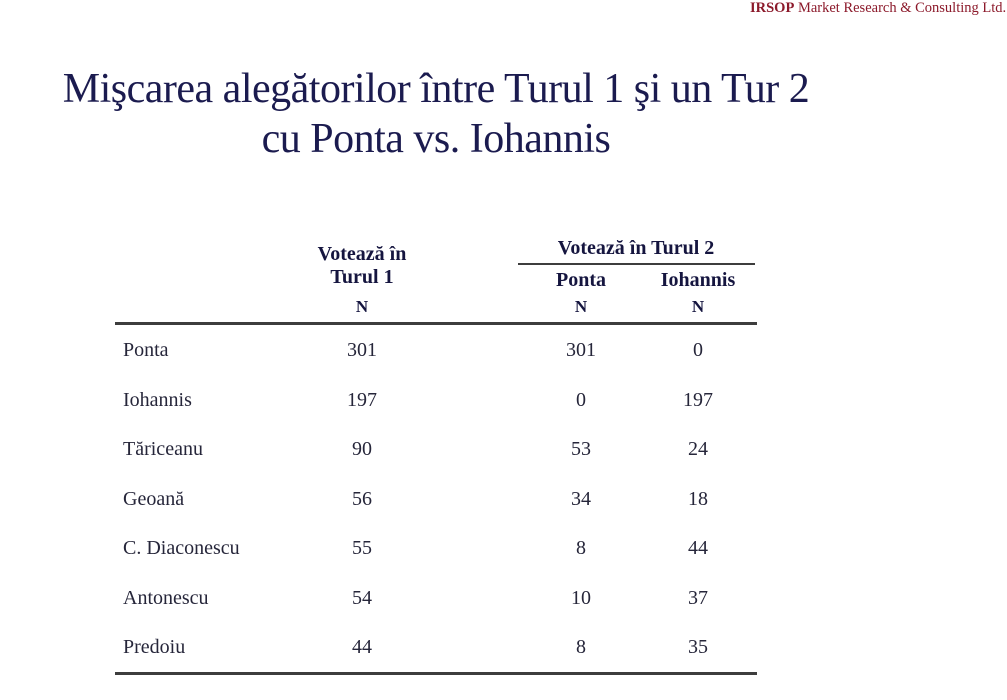  I want to click on table-row: Geoană 56 34 18, so click(436, 500).